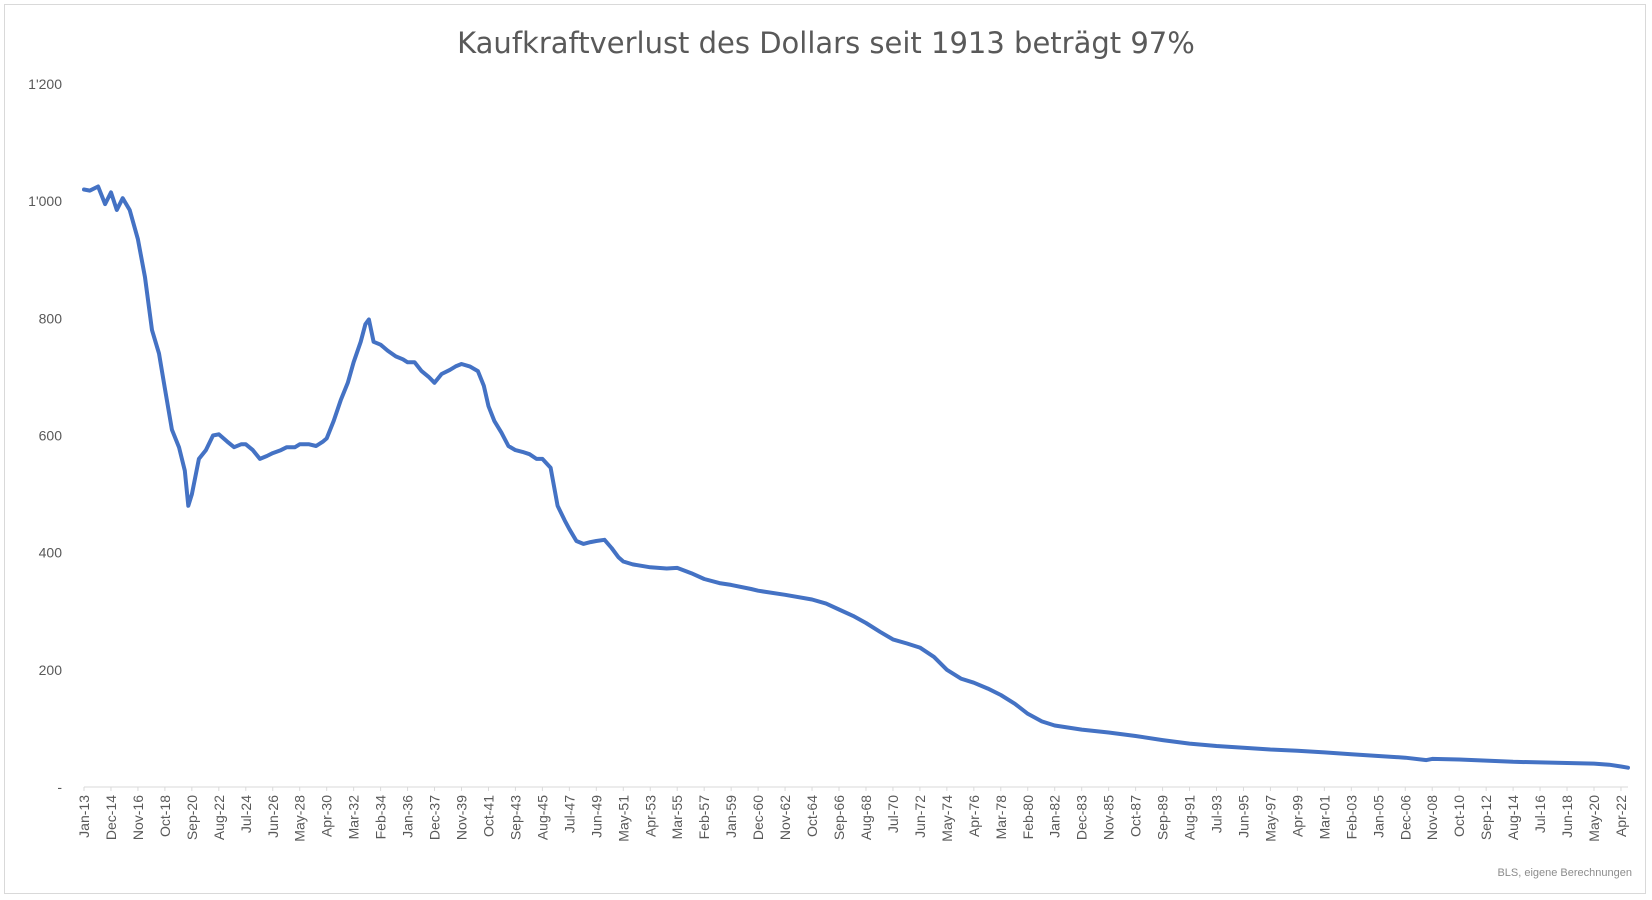 The image size is (1652, 900). Describe the element at coordinates (138, 817) in the screenshot. I see `x-tick-label: Nov-16` at that location.